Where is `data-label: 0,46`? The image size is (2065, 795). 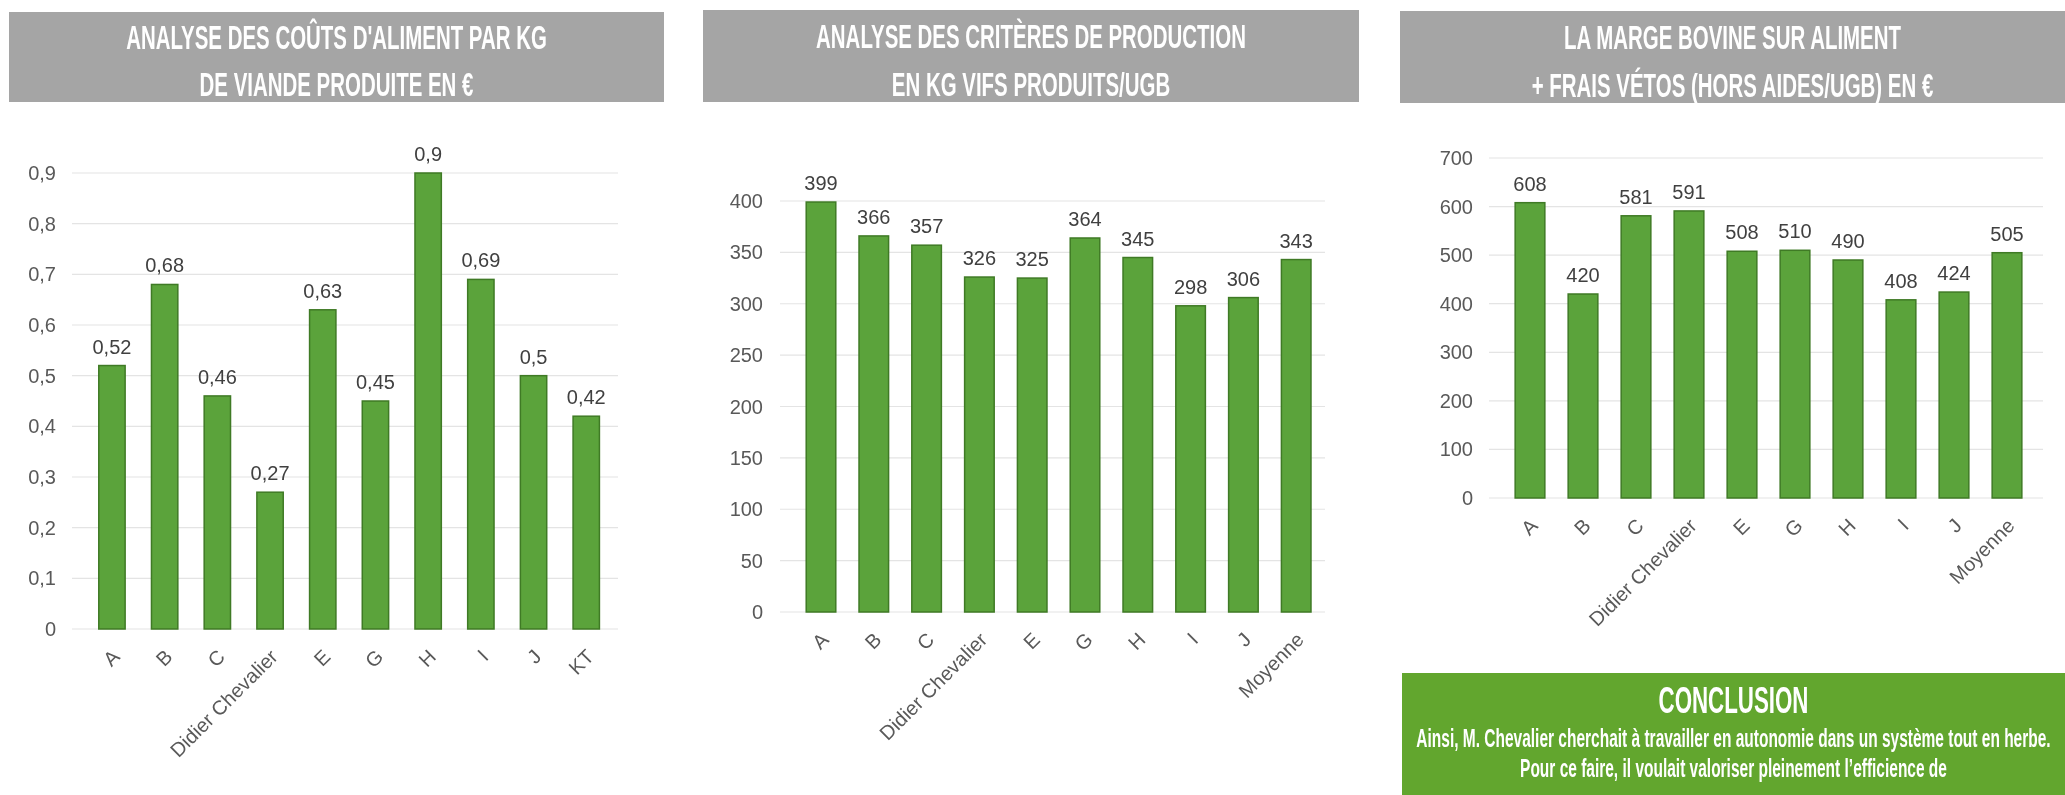
data-label: 0,46 is located at coordinates (217, 376).